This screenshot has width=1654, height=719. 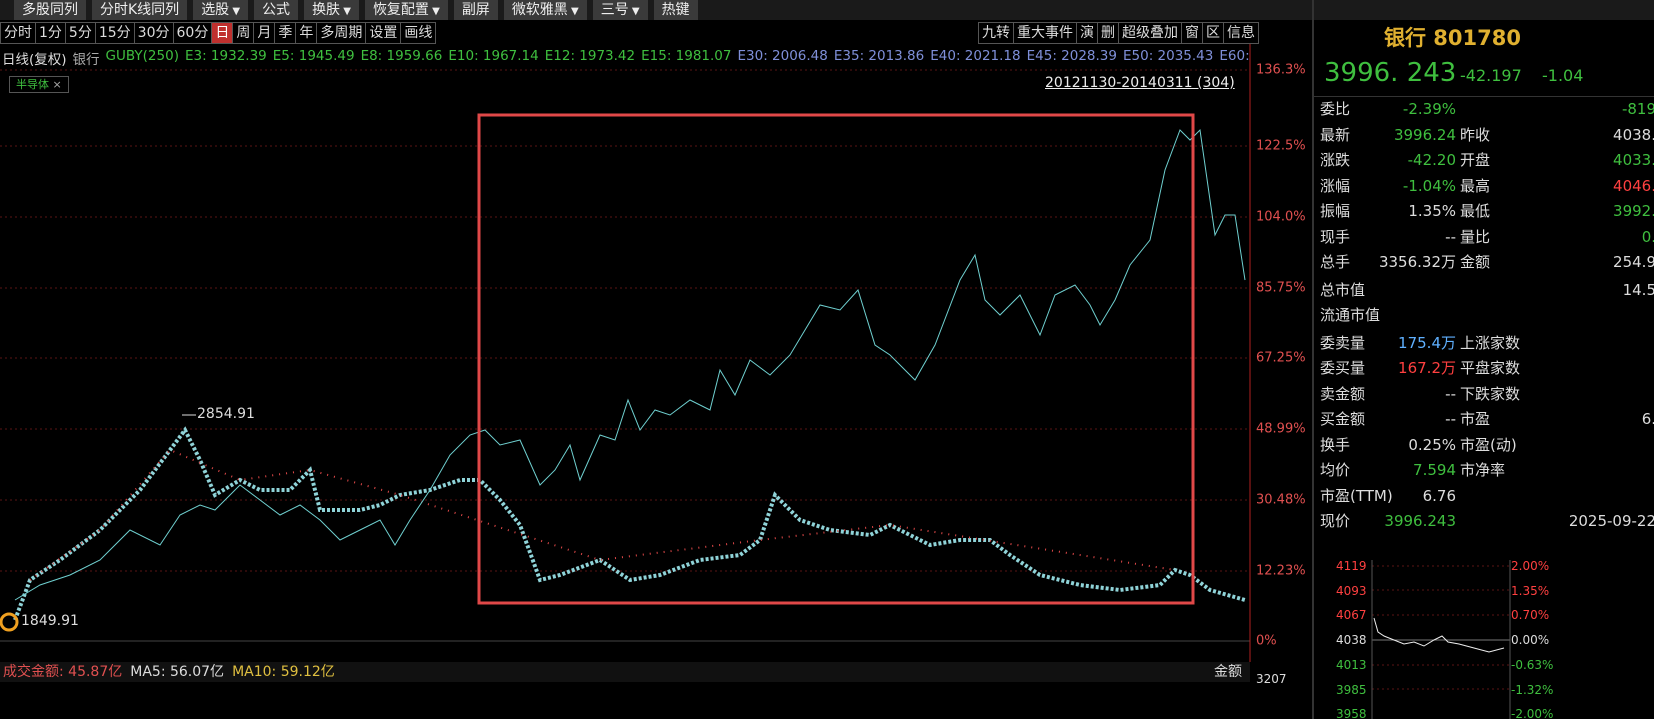 What do you see at coordinates (1441, 639) in the screenshot?
I see `mini-chart` at bounding box center [1441, 639].